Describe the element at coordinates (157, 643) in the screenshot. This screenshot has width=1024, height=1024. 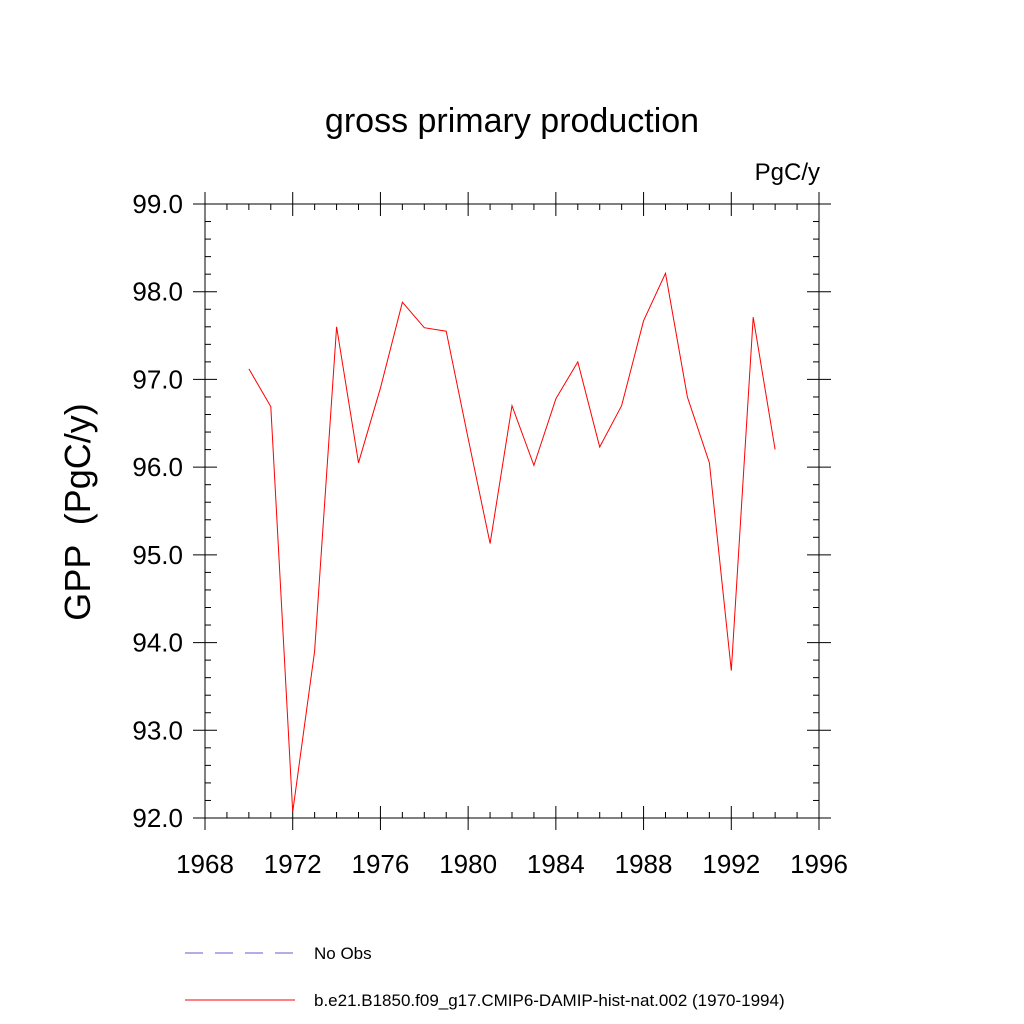
I see `y-tick-label: 94.0` at that location.